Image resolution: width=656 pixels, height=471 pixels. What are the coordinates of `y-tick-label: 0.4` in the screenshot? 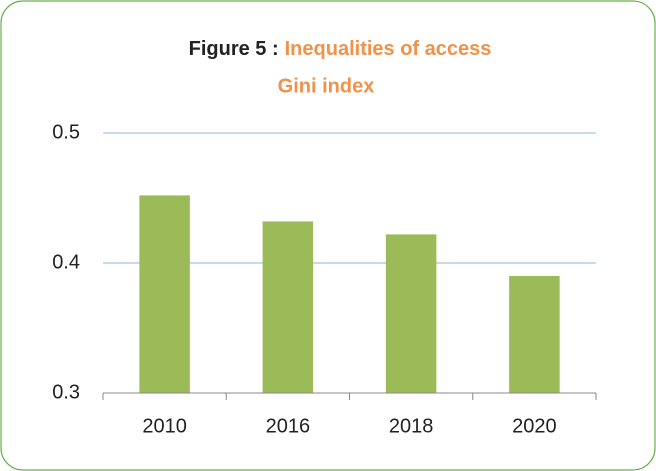 It's located at (66, 262).